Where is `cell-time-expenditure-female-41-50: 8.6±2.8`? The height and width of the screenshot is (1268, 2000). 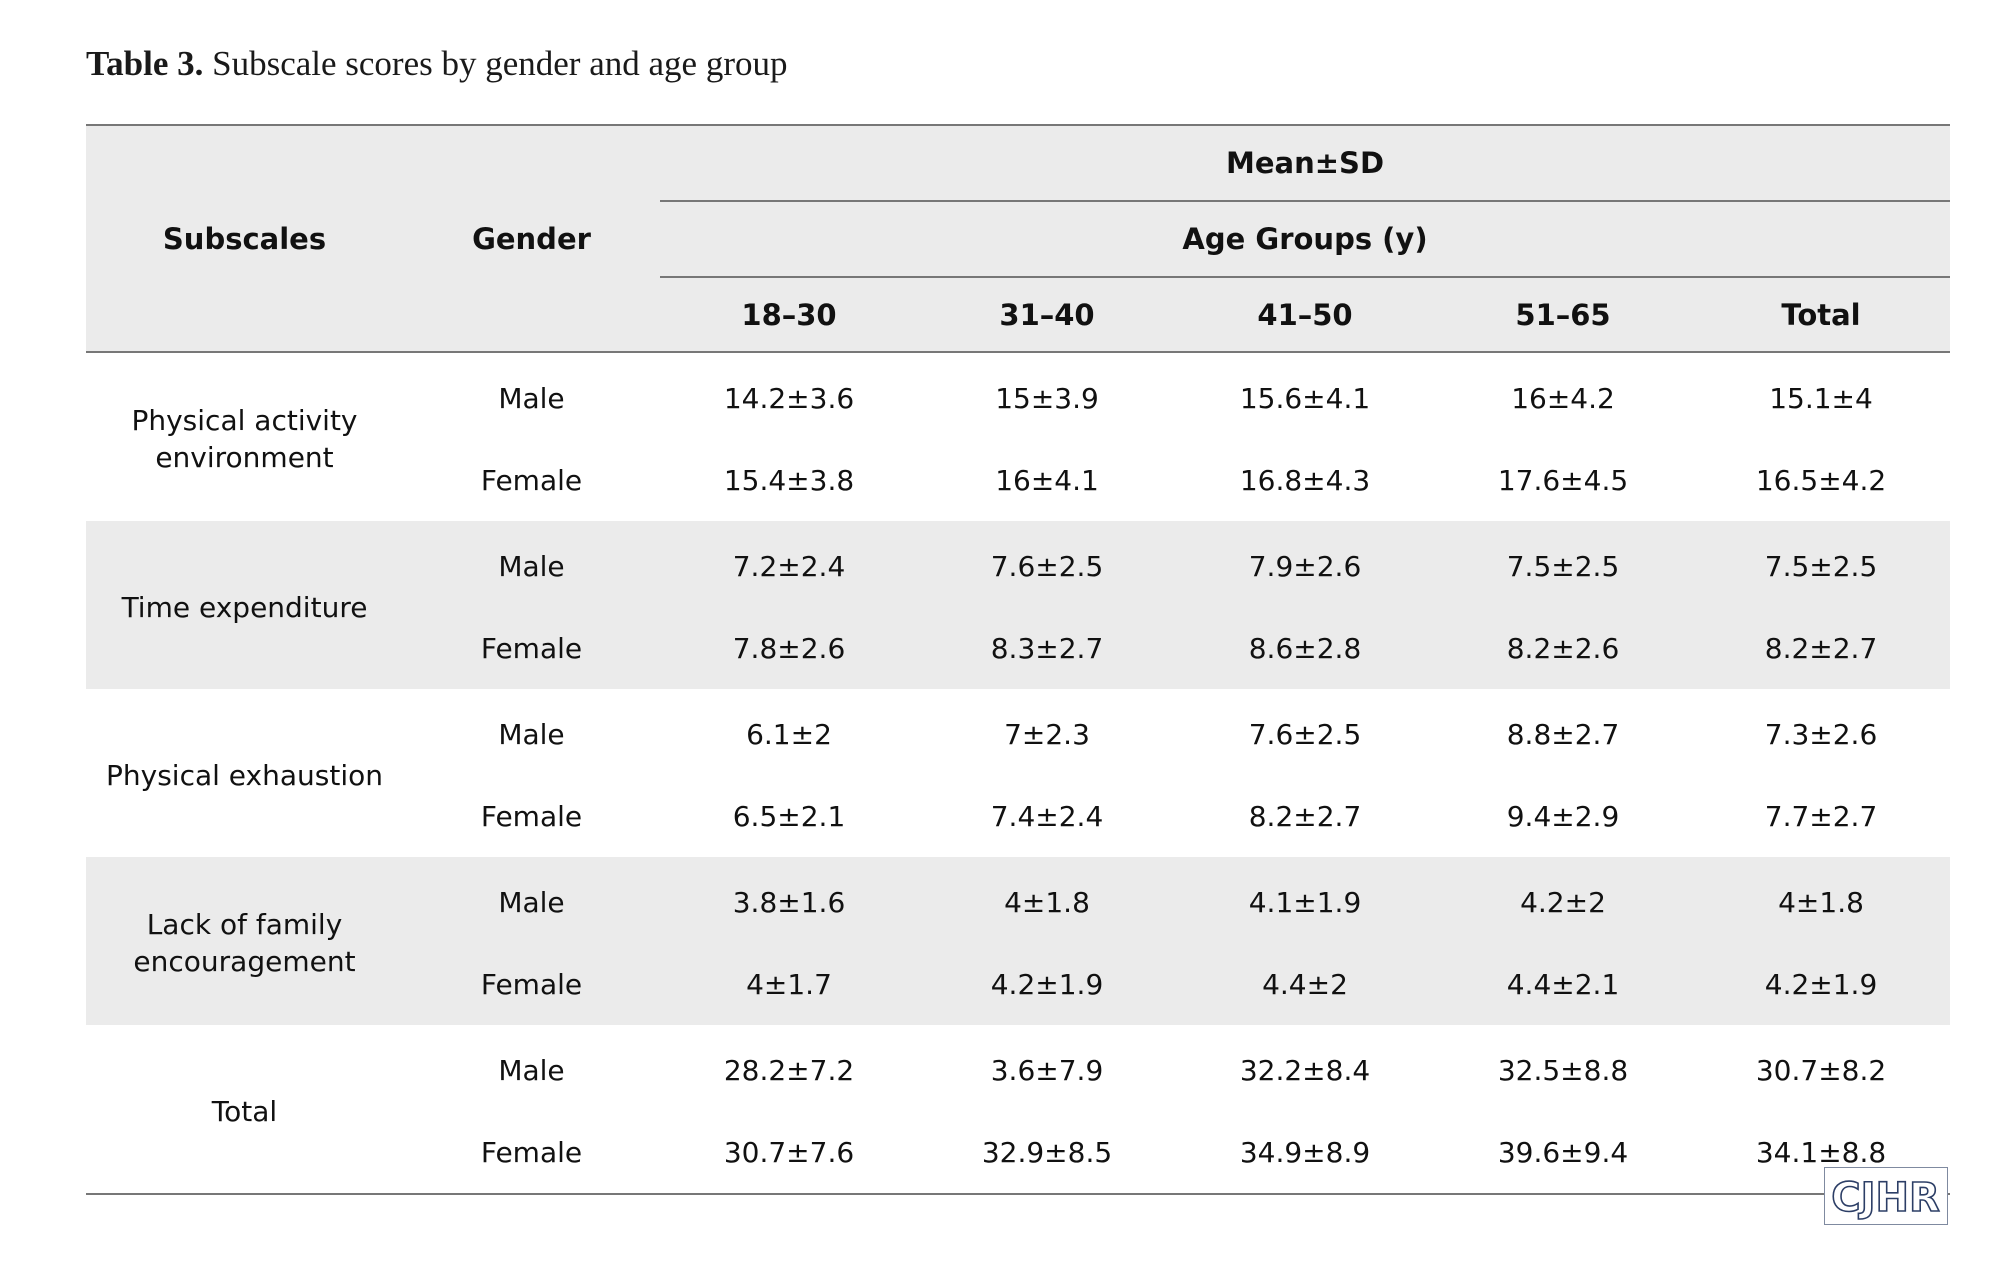
cell-time-expenditure-female-41-50: 8.6±2.8 is located at coordinates (1305, 648).